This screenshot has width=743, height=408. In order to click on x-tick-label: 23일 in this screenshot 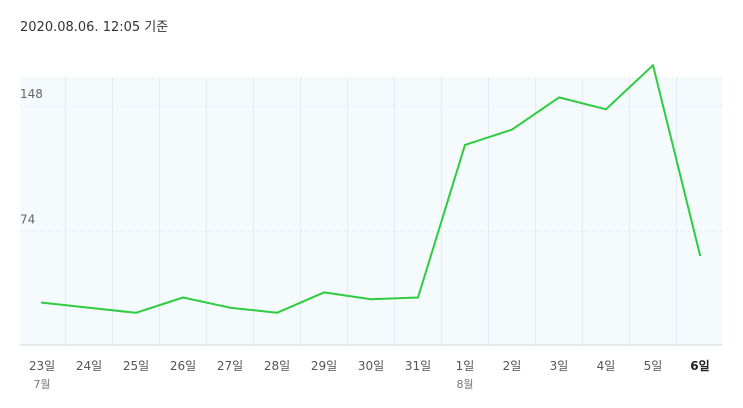, I will do `click(42, 366)`.